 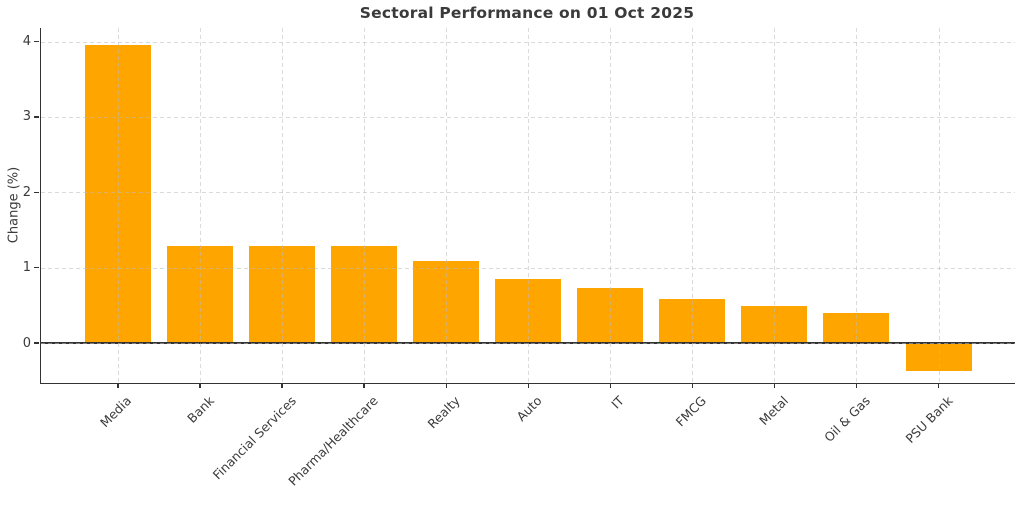 I want to click on y-tick-label-0: 0, so click(x=26, y=343).